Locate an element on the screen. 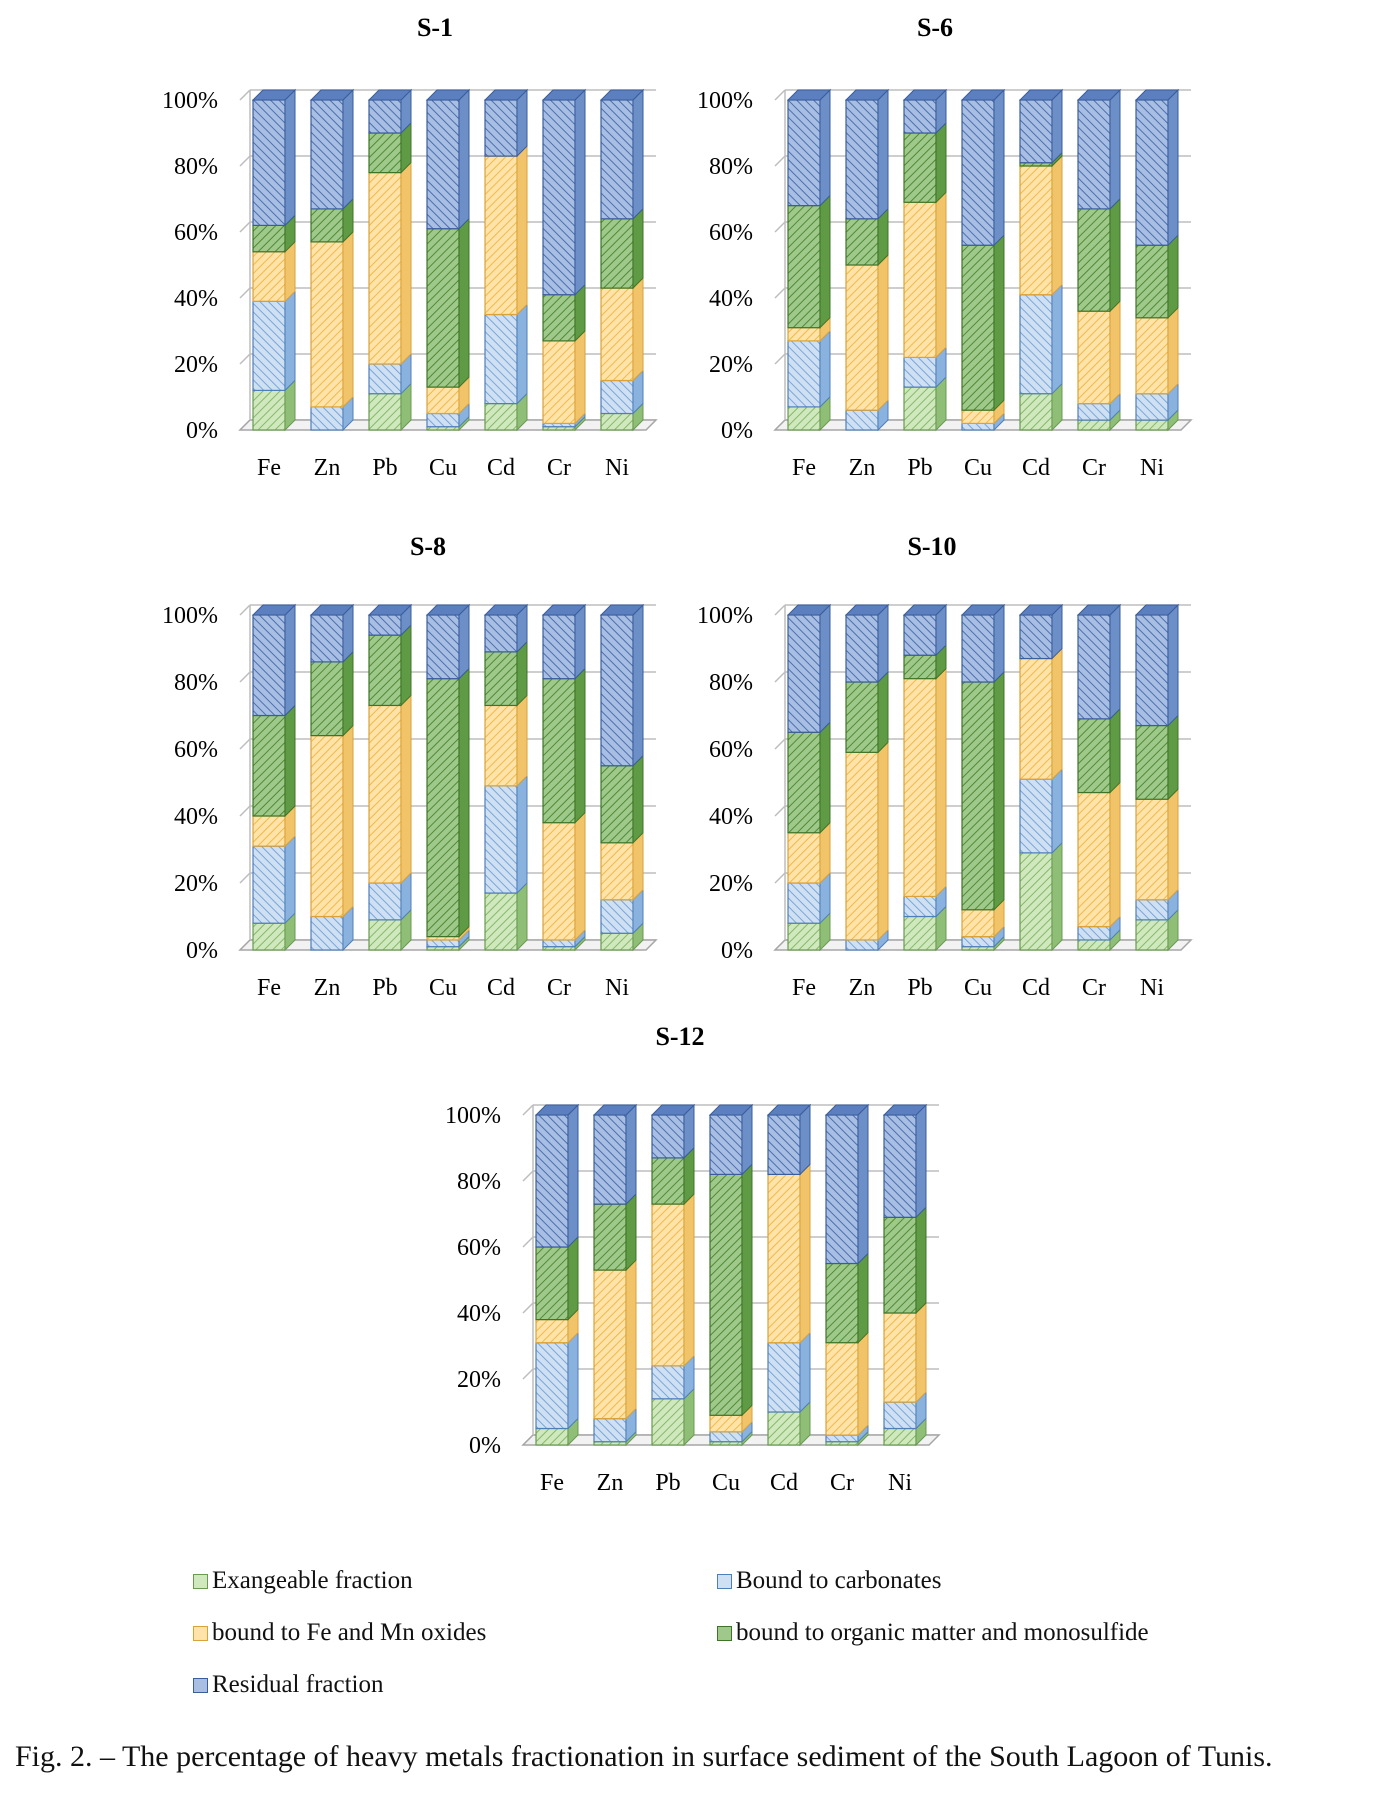 This screenshot has width=1391, height=1797. legend-item-residual: Residual fraction is located at coordinates (288, 1685).